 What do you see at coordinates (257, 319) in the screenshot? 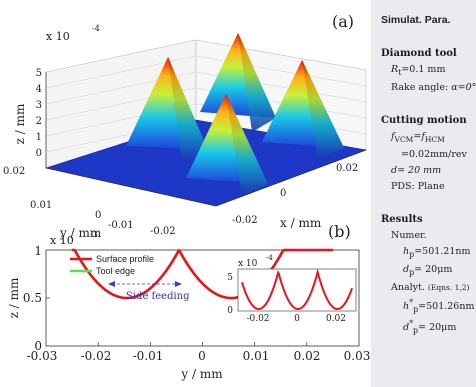
I see `inset-x-tick-label: -0.02` at bounding box center [257, 319].